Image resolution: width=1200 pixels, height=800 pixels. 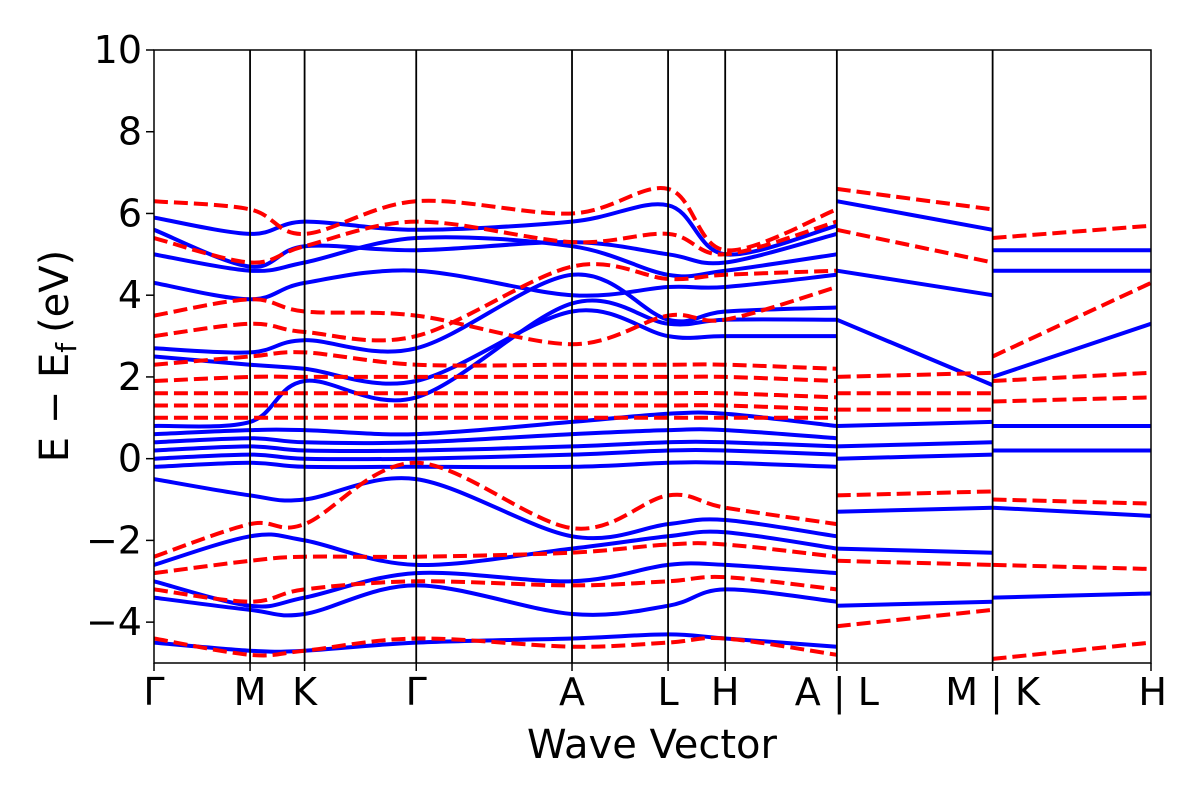 What do you see at coordinates (55, 291) in the screenshot?
I see `y-axis-label-unit: (eV)` at bounding box center [55, 291].